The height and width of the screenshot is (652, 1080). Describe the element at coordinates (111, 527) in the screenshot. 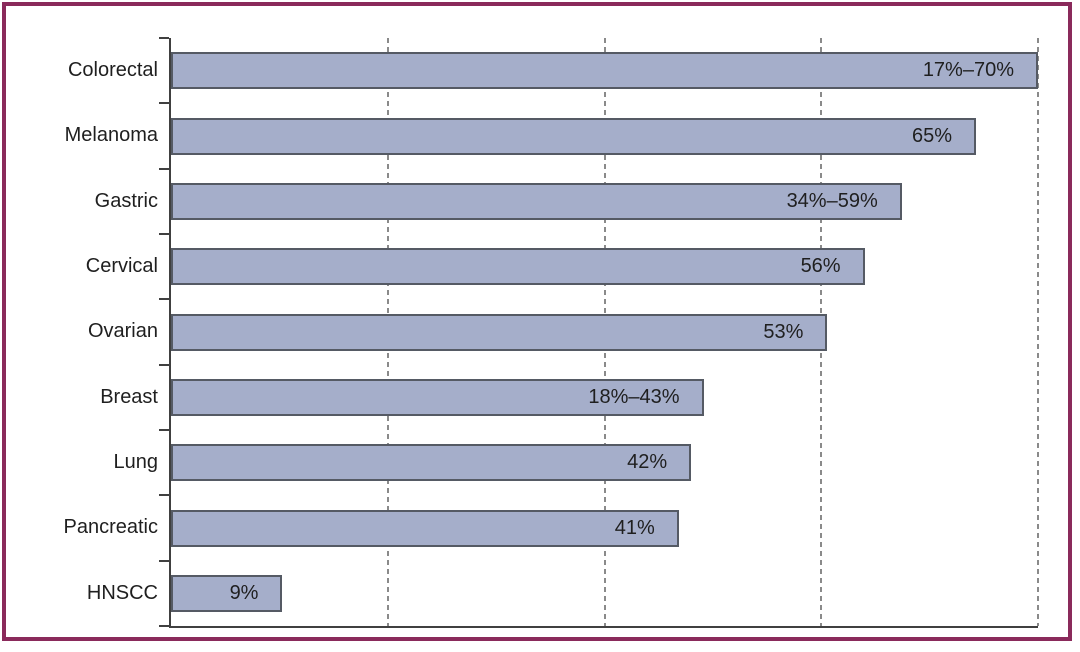

I see `category-label-pancreatic: Pancreatic` at that location.